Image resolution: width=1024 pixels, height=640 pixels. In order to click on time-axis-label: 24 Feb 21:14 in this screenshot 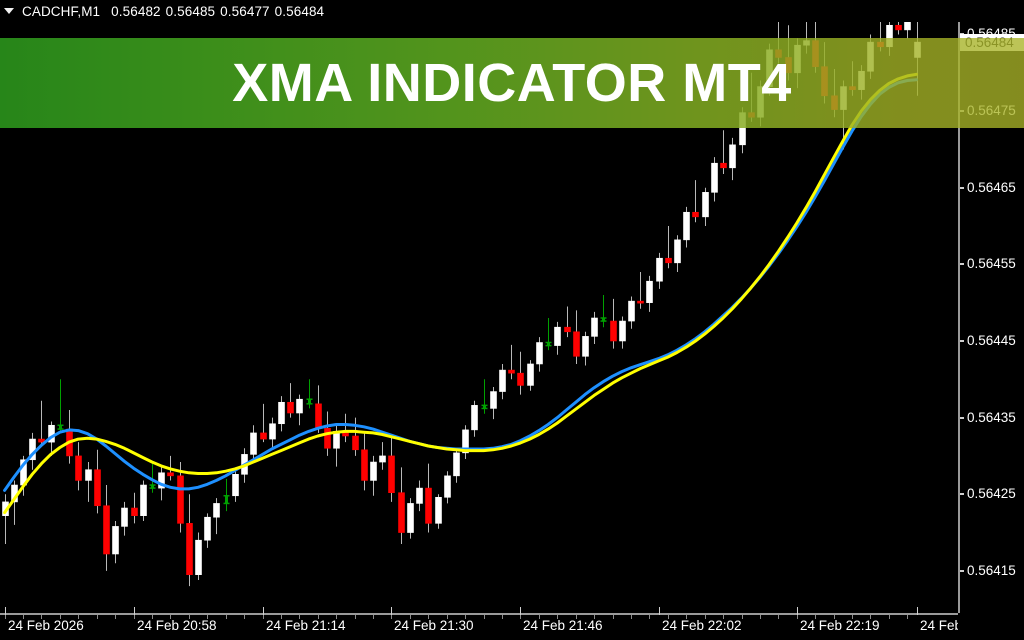, I will do `click(306, 625)`.